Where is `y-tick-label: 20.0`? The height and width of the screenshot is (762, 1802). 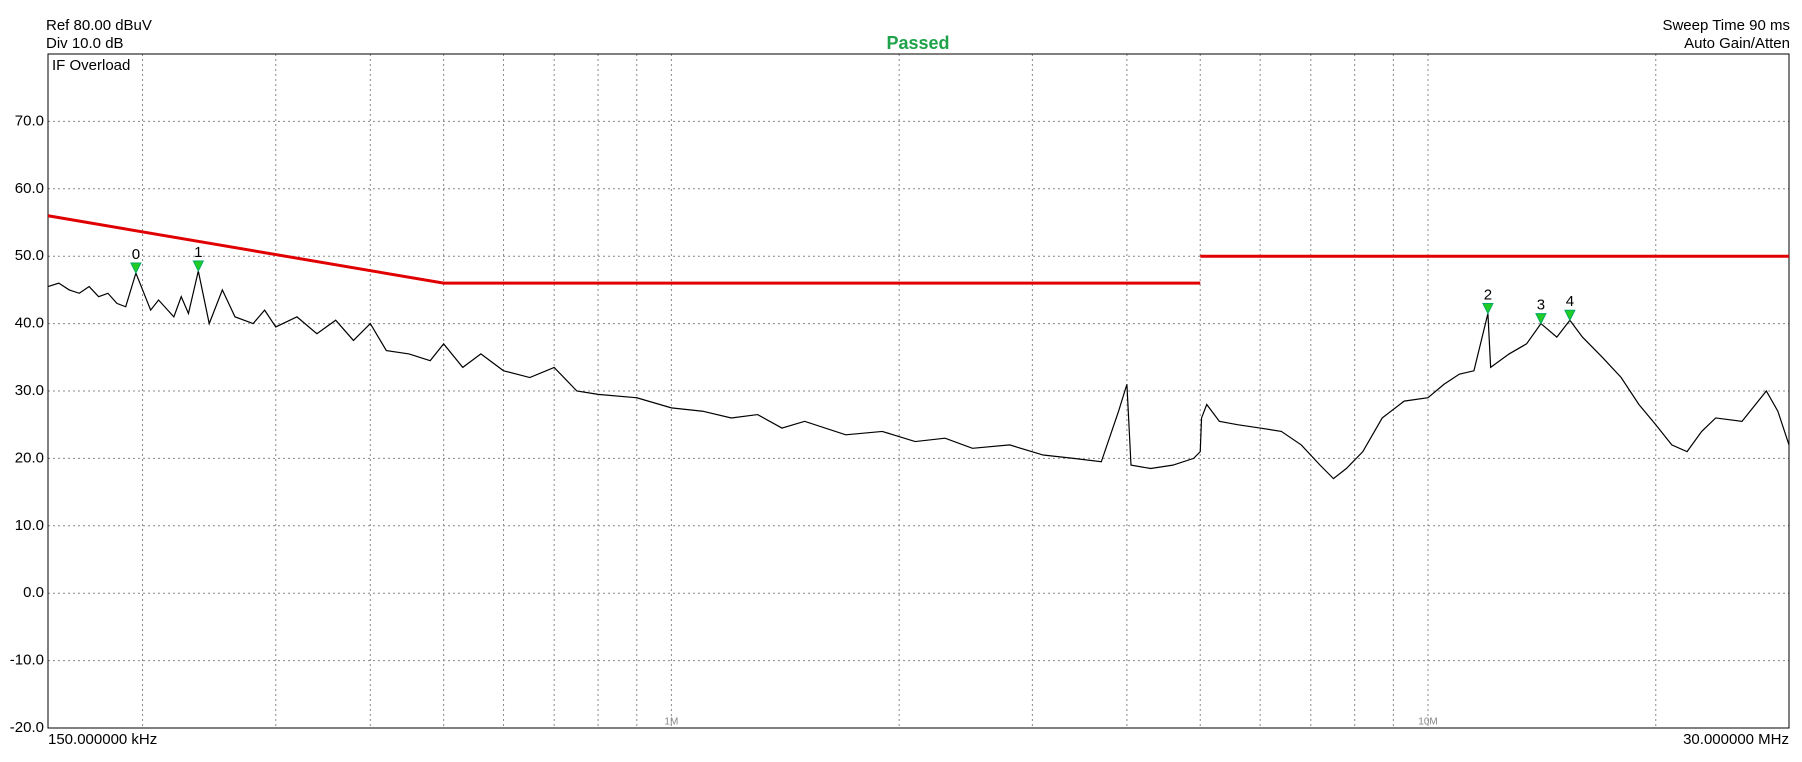 y-tick-label: 20.0 is located at coordinates (29, 457).